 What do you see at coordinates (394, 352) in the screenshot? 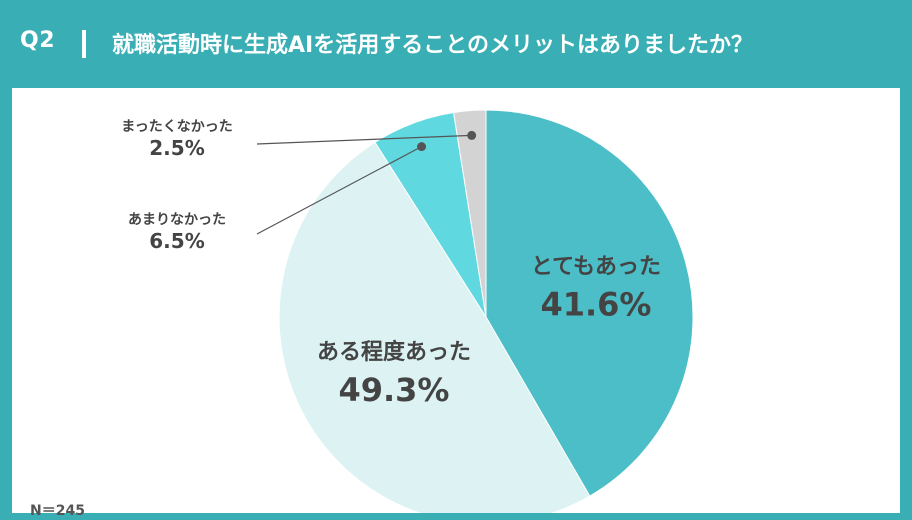
I see `slice-label-2: ある程度あった` at bounding box center [394, 352].